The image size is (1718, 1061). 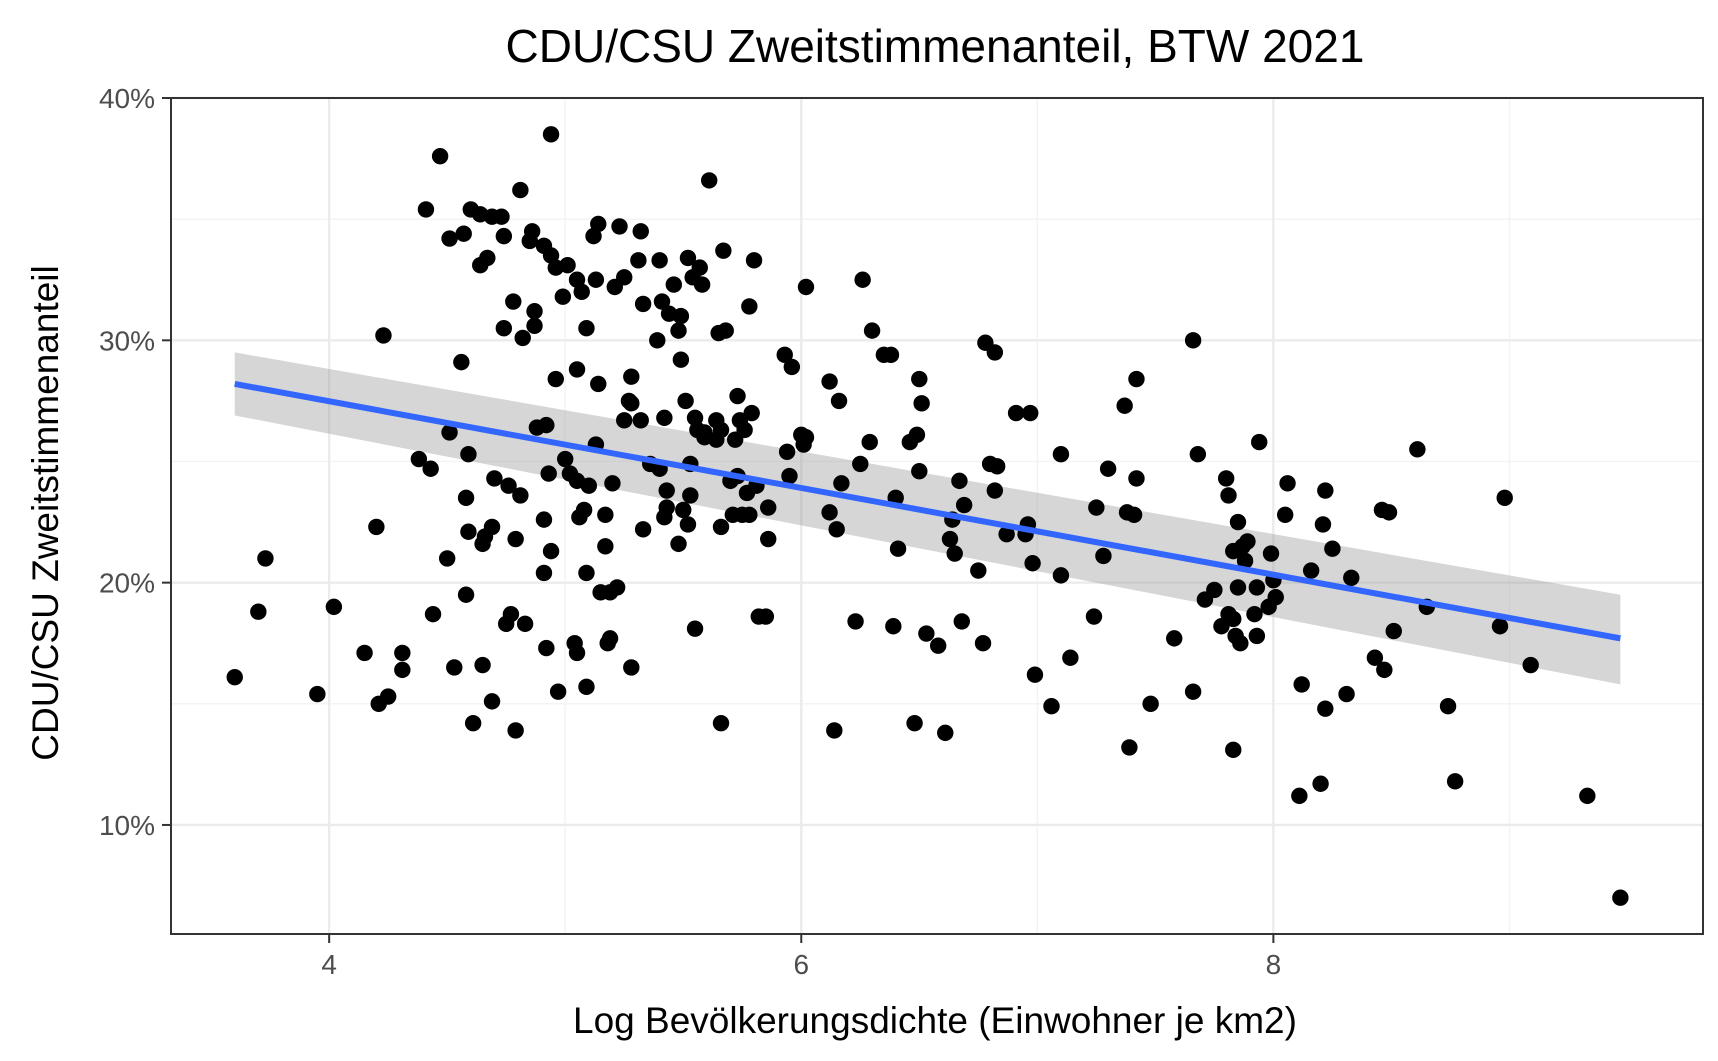 What do you see at coordinates (127, 98) in the screenshot?
I see `y-tick-label-3: 40%` at bounding box center [127, 98].